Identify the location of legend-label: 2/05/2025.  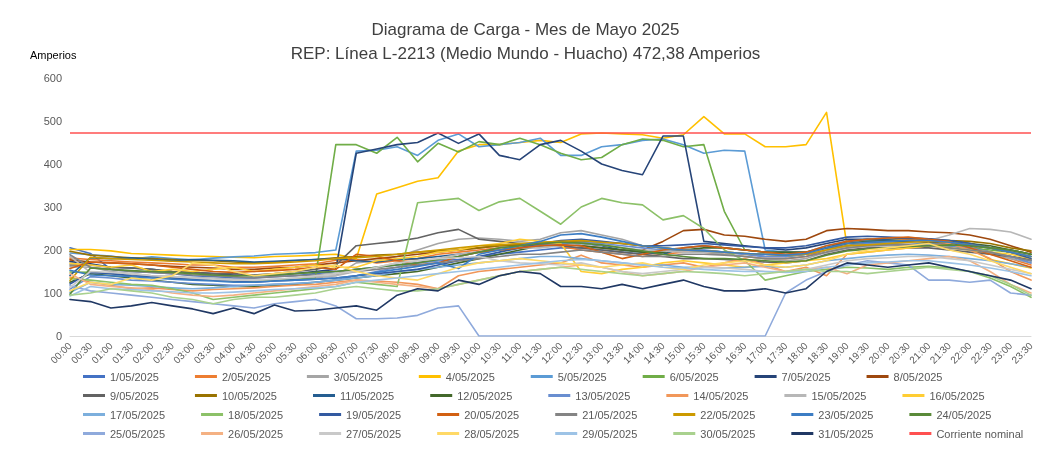
(246, 376).